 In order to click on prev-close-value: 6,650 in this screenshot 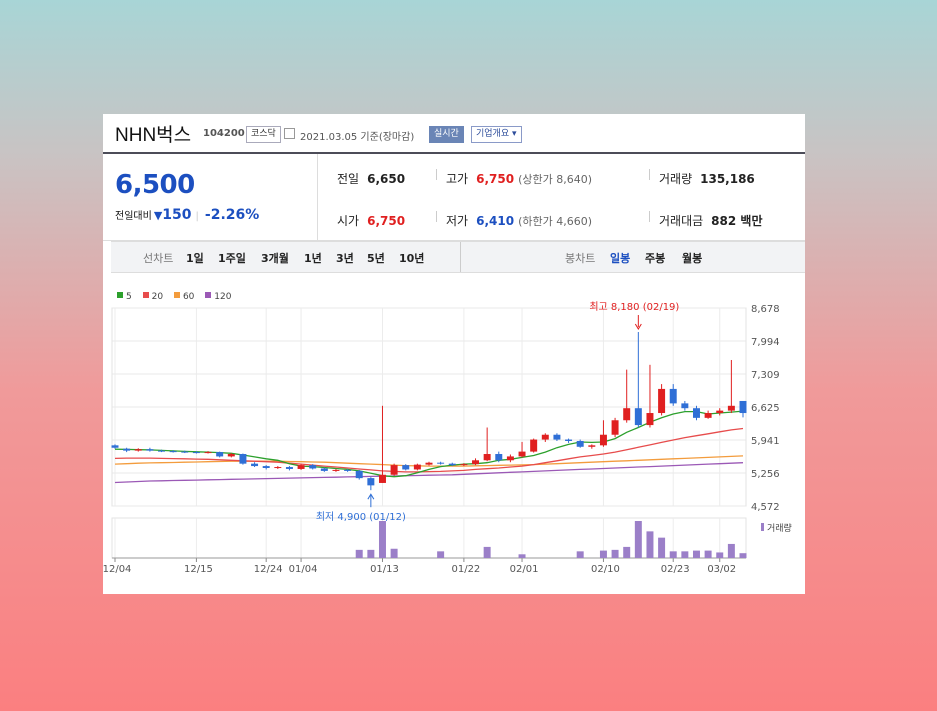, I will do `click(386, 179)`.